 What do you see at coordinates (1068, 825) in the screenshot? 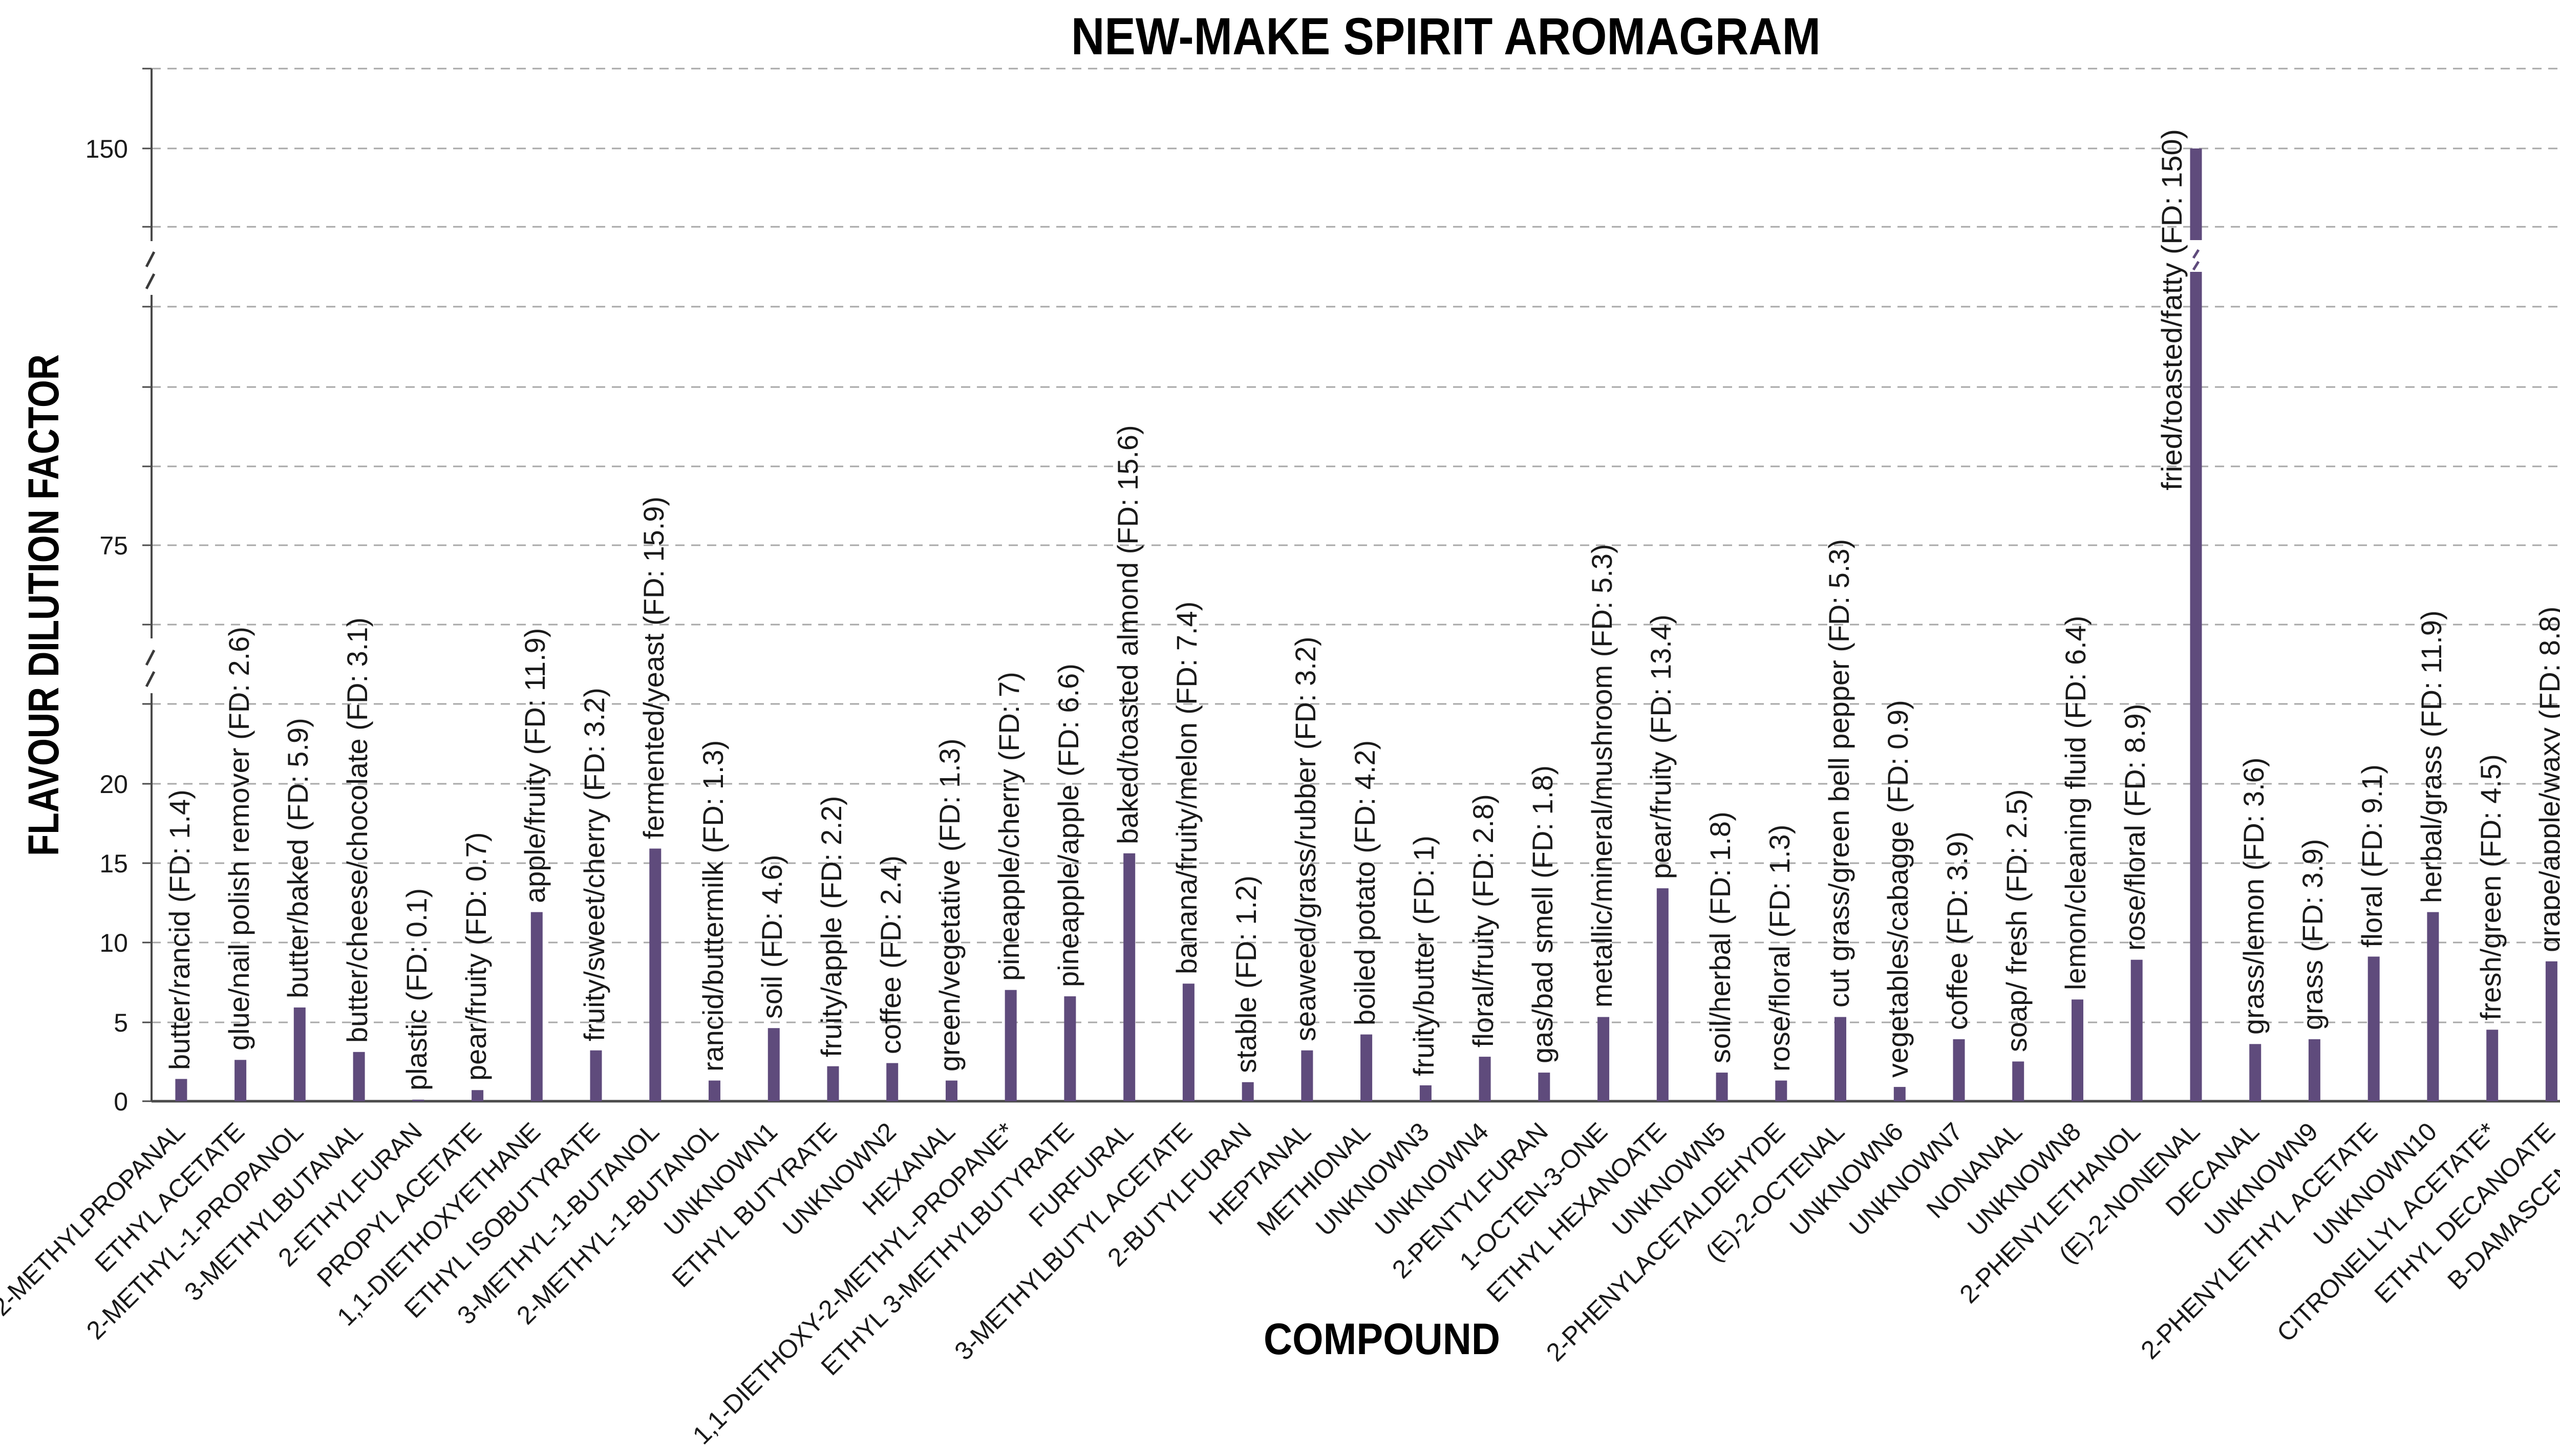
I see `svg-text: pineapple/apple (FD: 6.6)` at bounding box center [1068, 825].